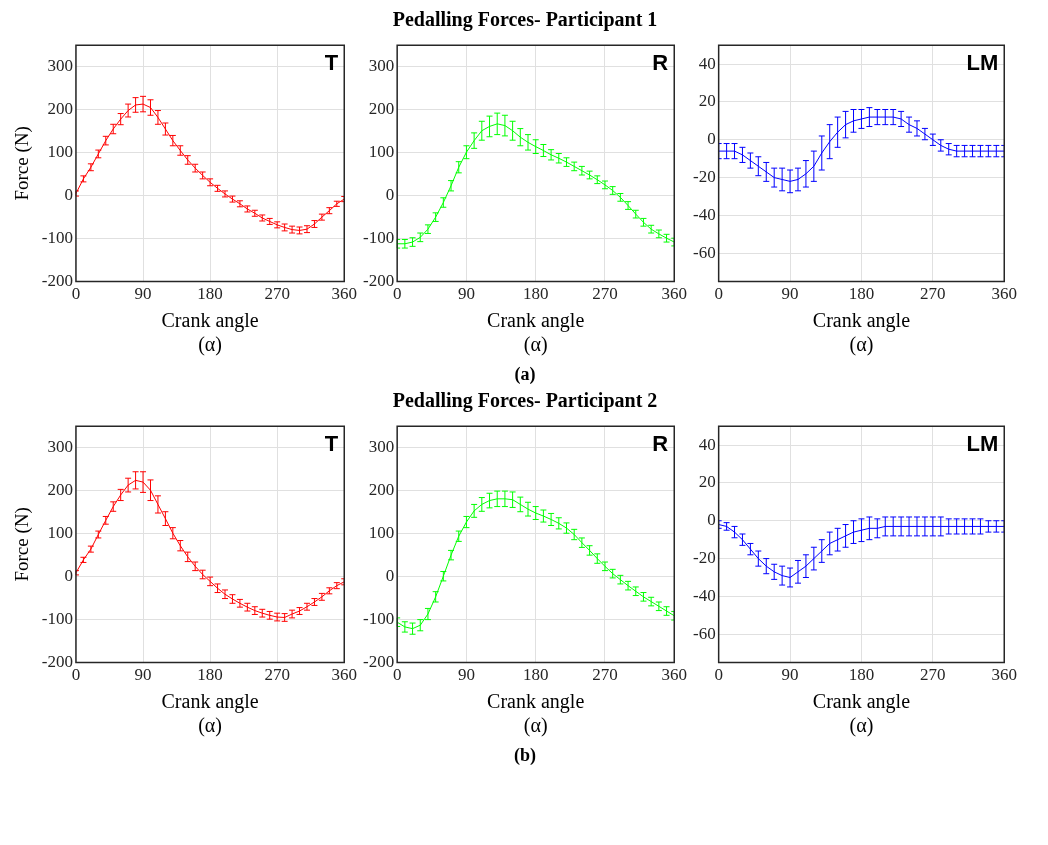  What do you see at coordinates (525, 20) in the screenshot?
I see `chart-title: Pedalling Forces- Participant 1` at bounding box center [525, 20].